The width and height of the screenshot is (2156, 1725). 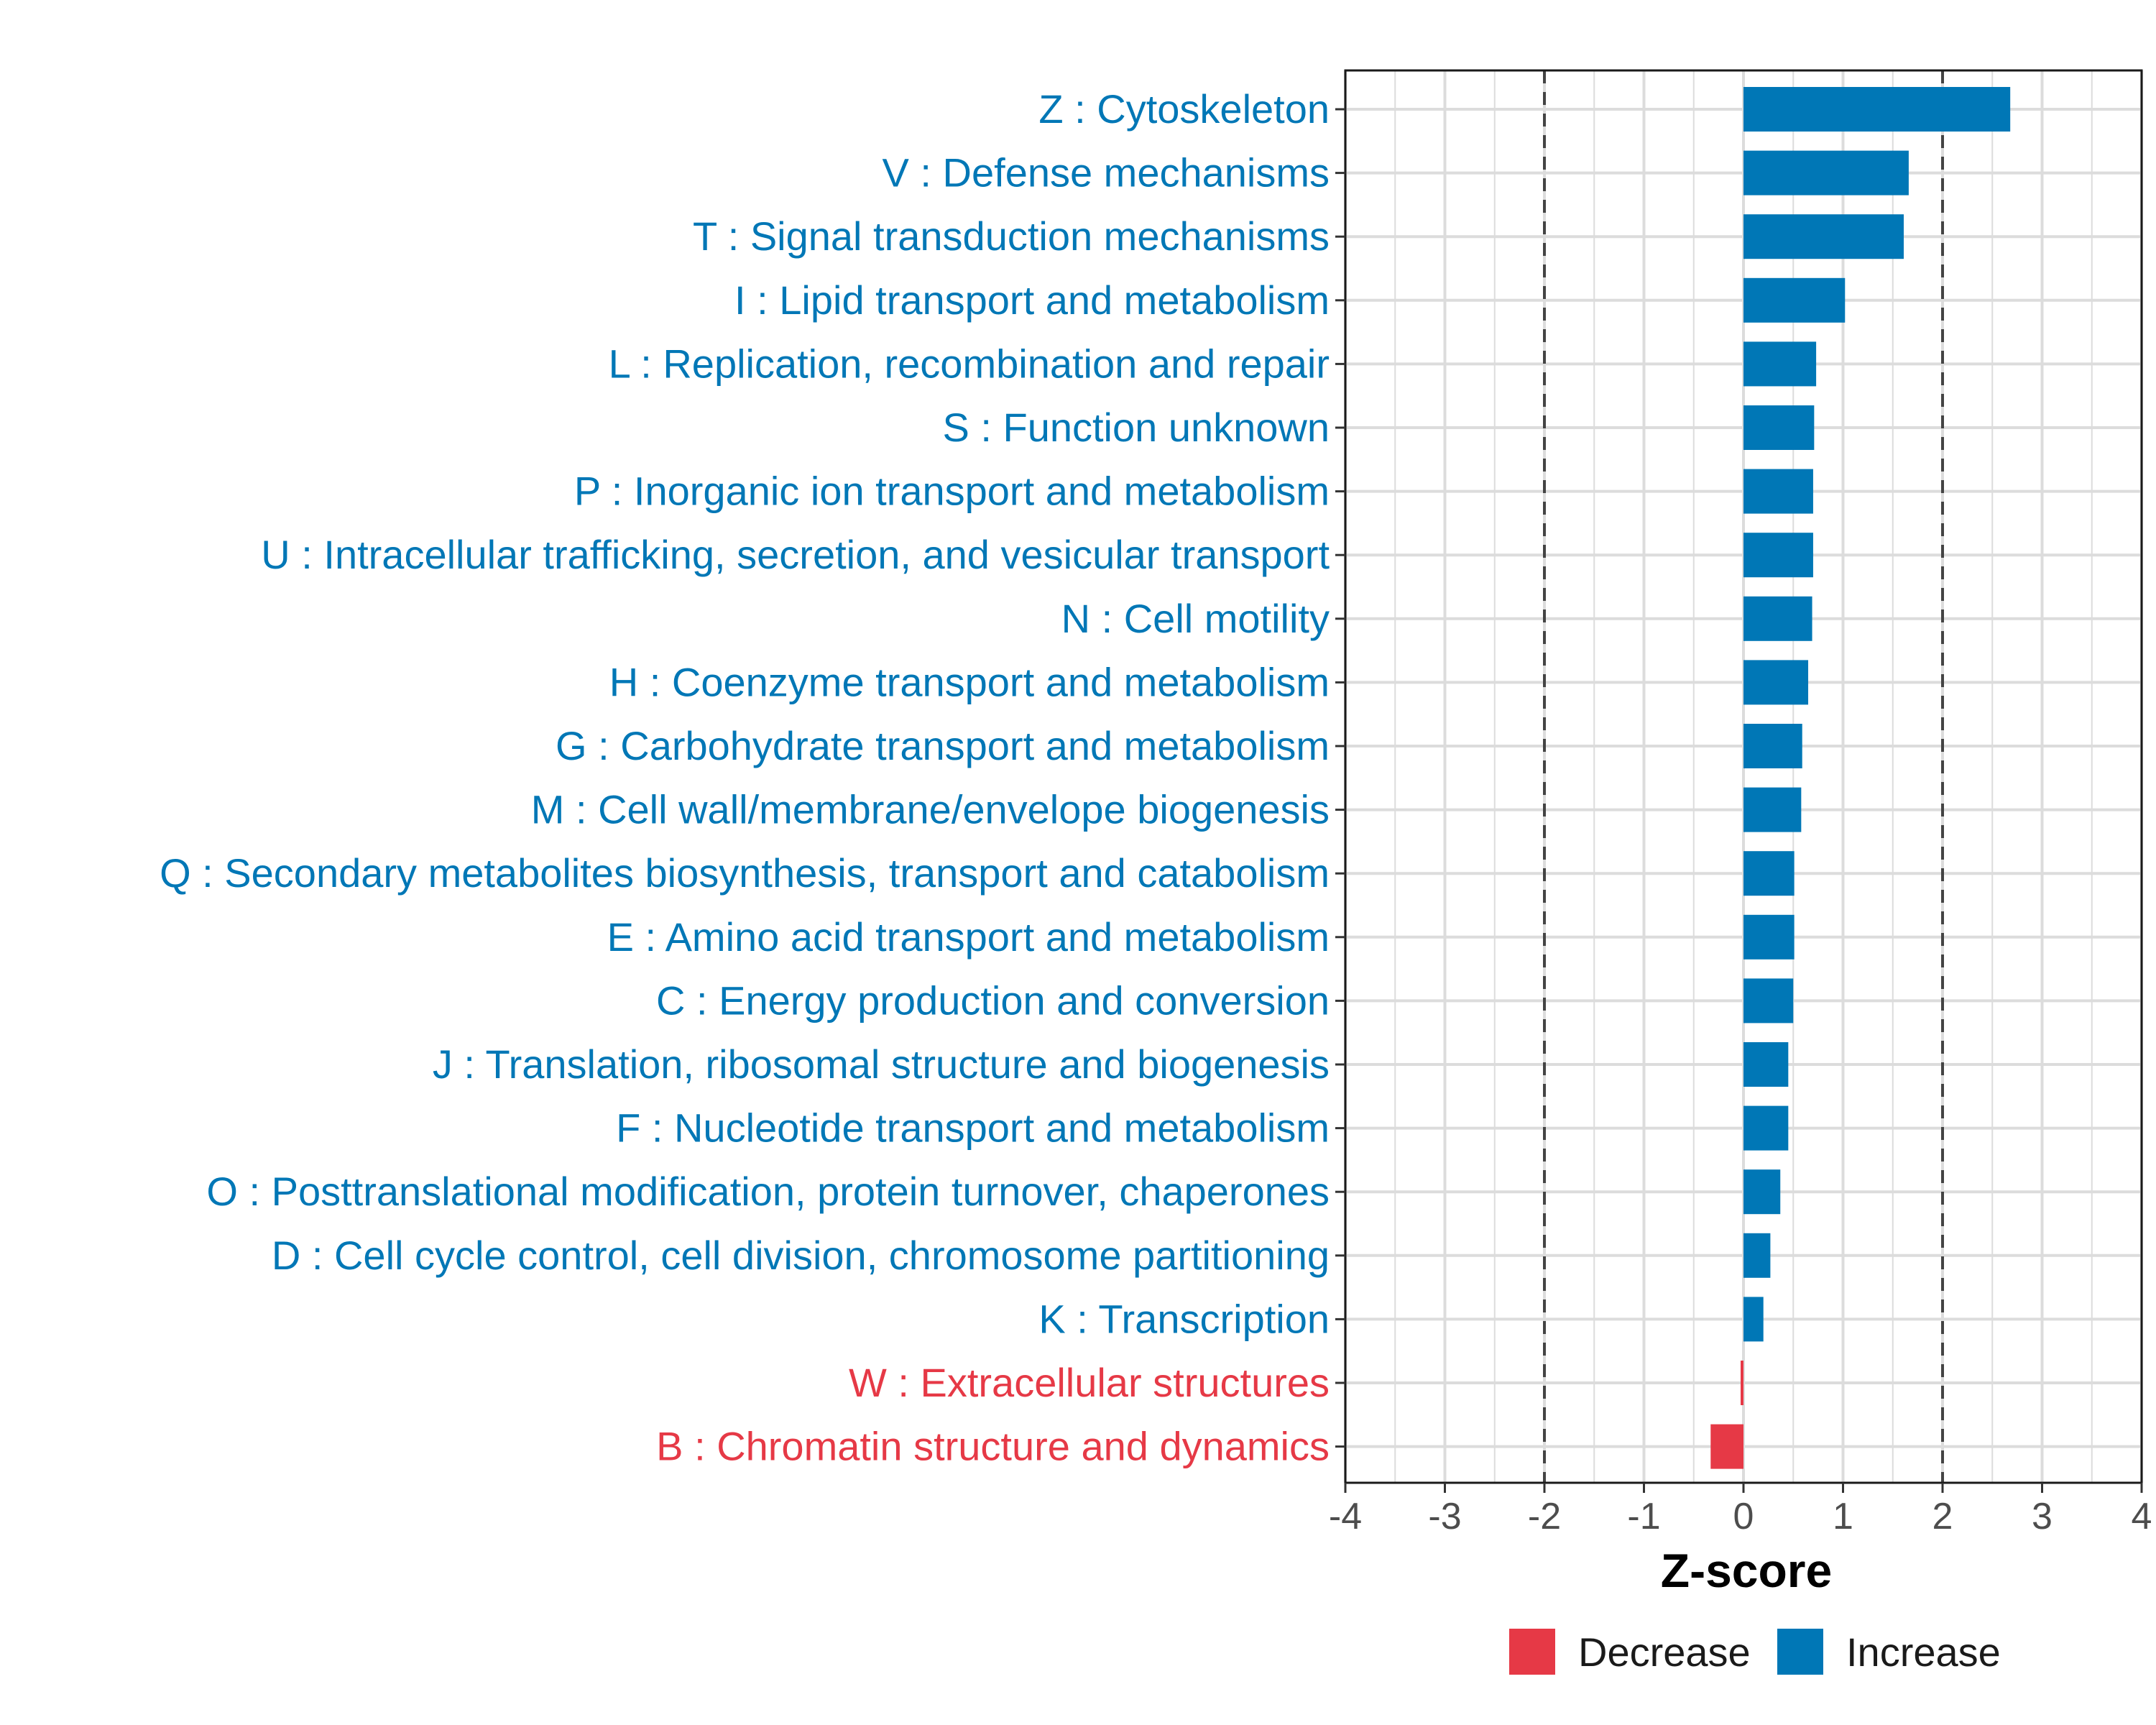 What do you see at coordinates (1346, 1516) in the screenshot?
I see `x-tick-label: -4` at bounding box center [1346, 1516].